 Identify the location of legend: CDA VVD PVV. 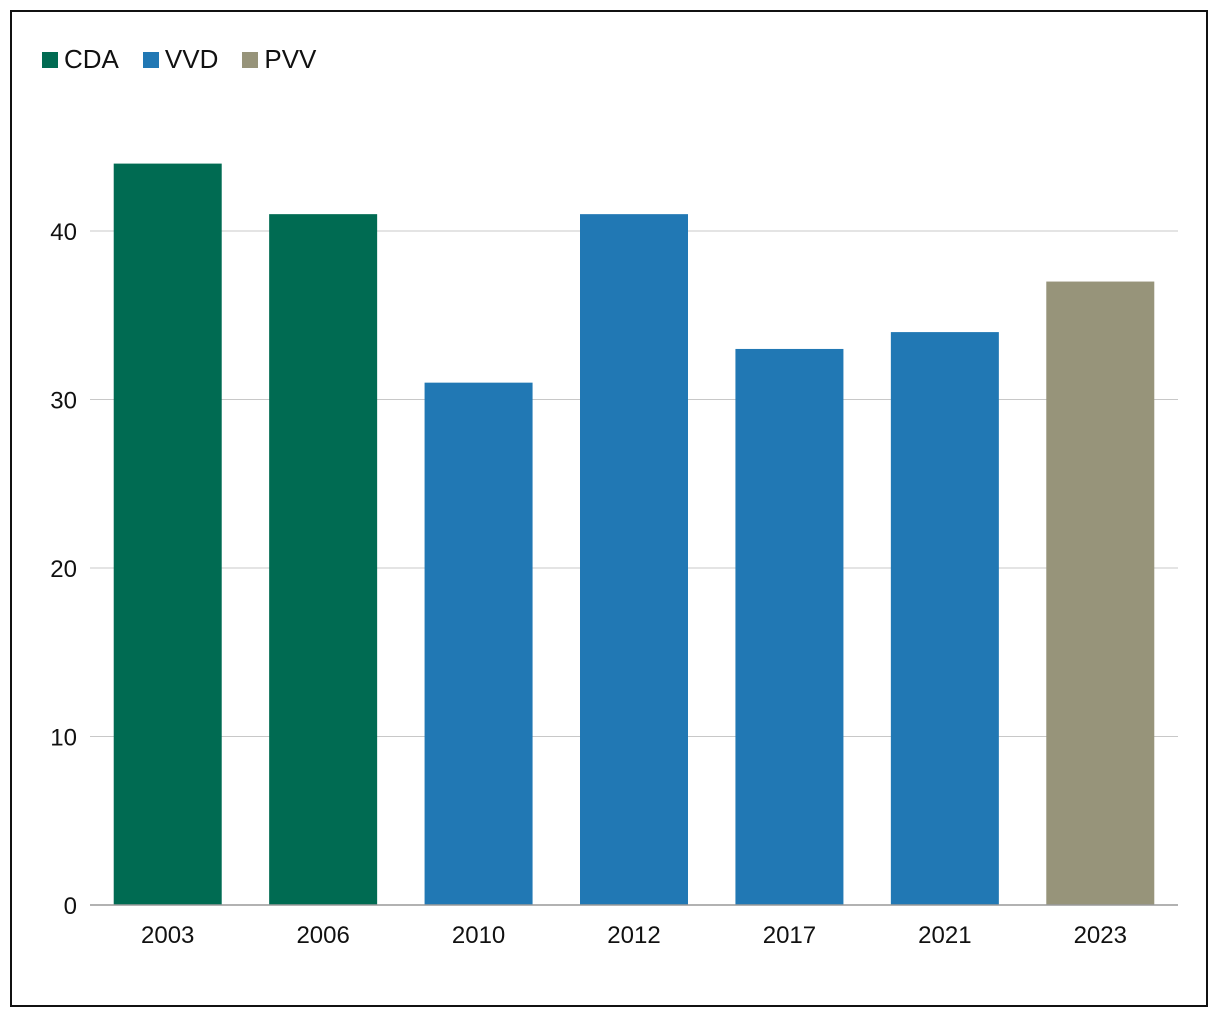
(179, 59).